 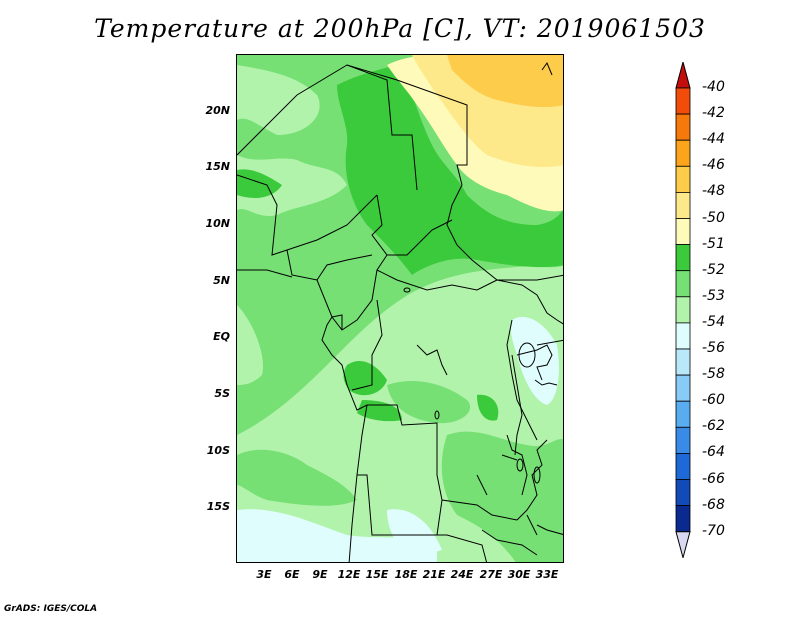 I want to click on lat-label: 10S, so click(x=218, y=450).